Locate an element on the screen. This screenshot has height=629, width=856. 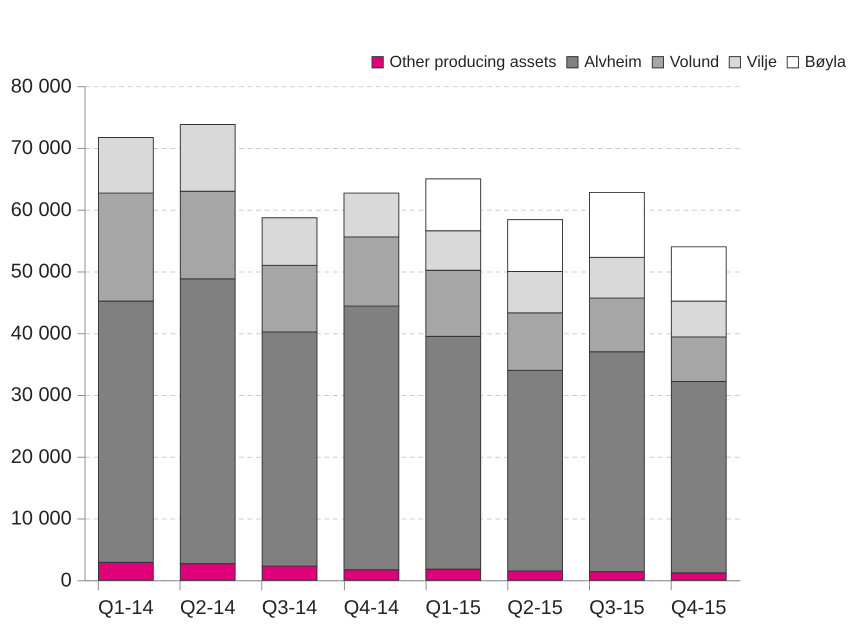
y-tick-label: 0 is located at coordinates (66, 580).